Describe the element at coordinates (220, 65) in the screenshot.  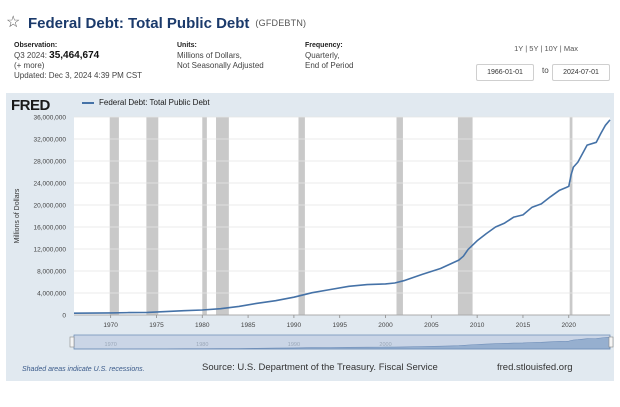
I see `units-line2: Not Seasonally Adjusted` at that location.